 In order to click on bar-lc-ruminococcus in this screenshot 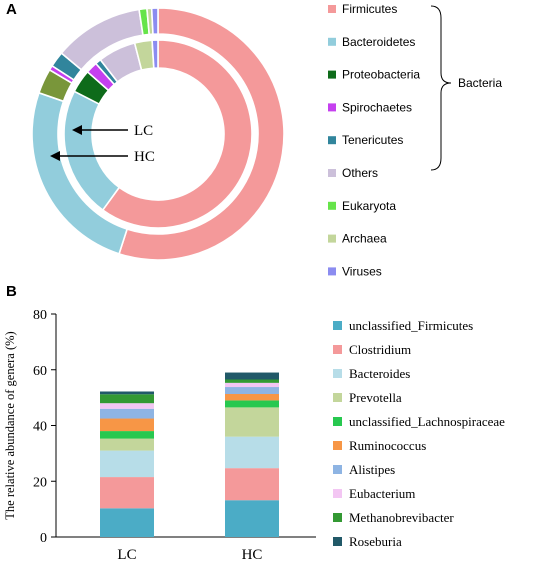, I will do `click(127, 425)`.